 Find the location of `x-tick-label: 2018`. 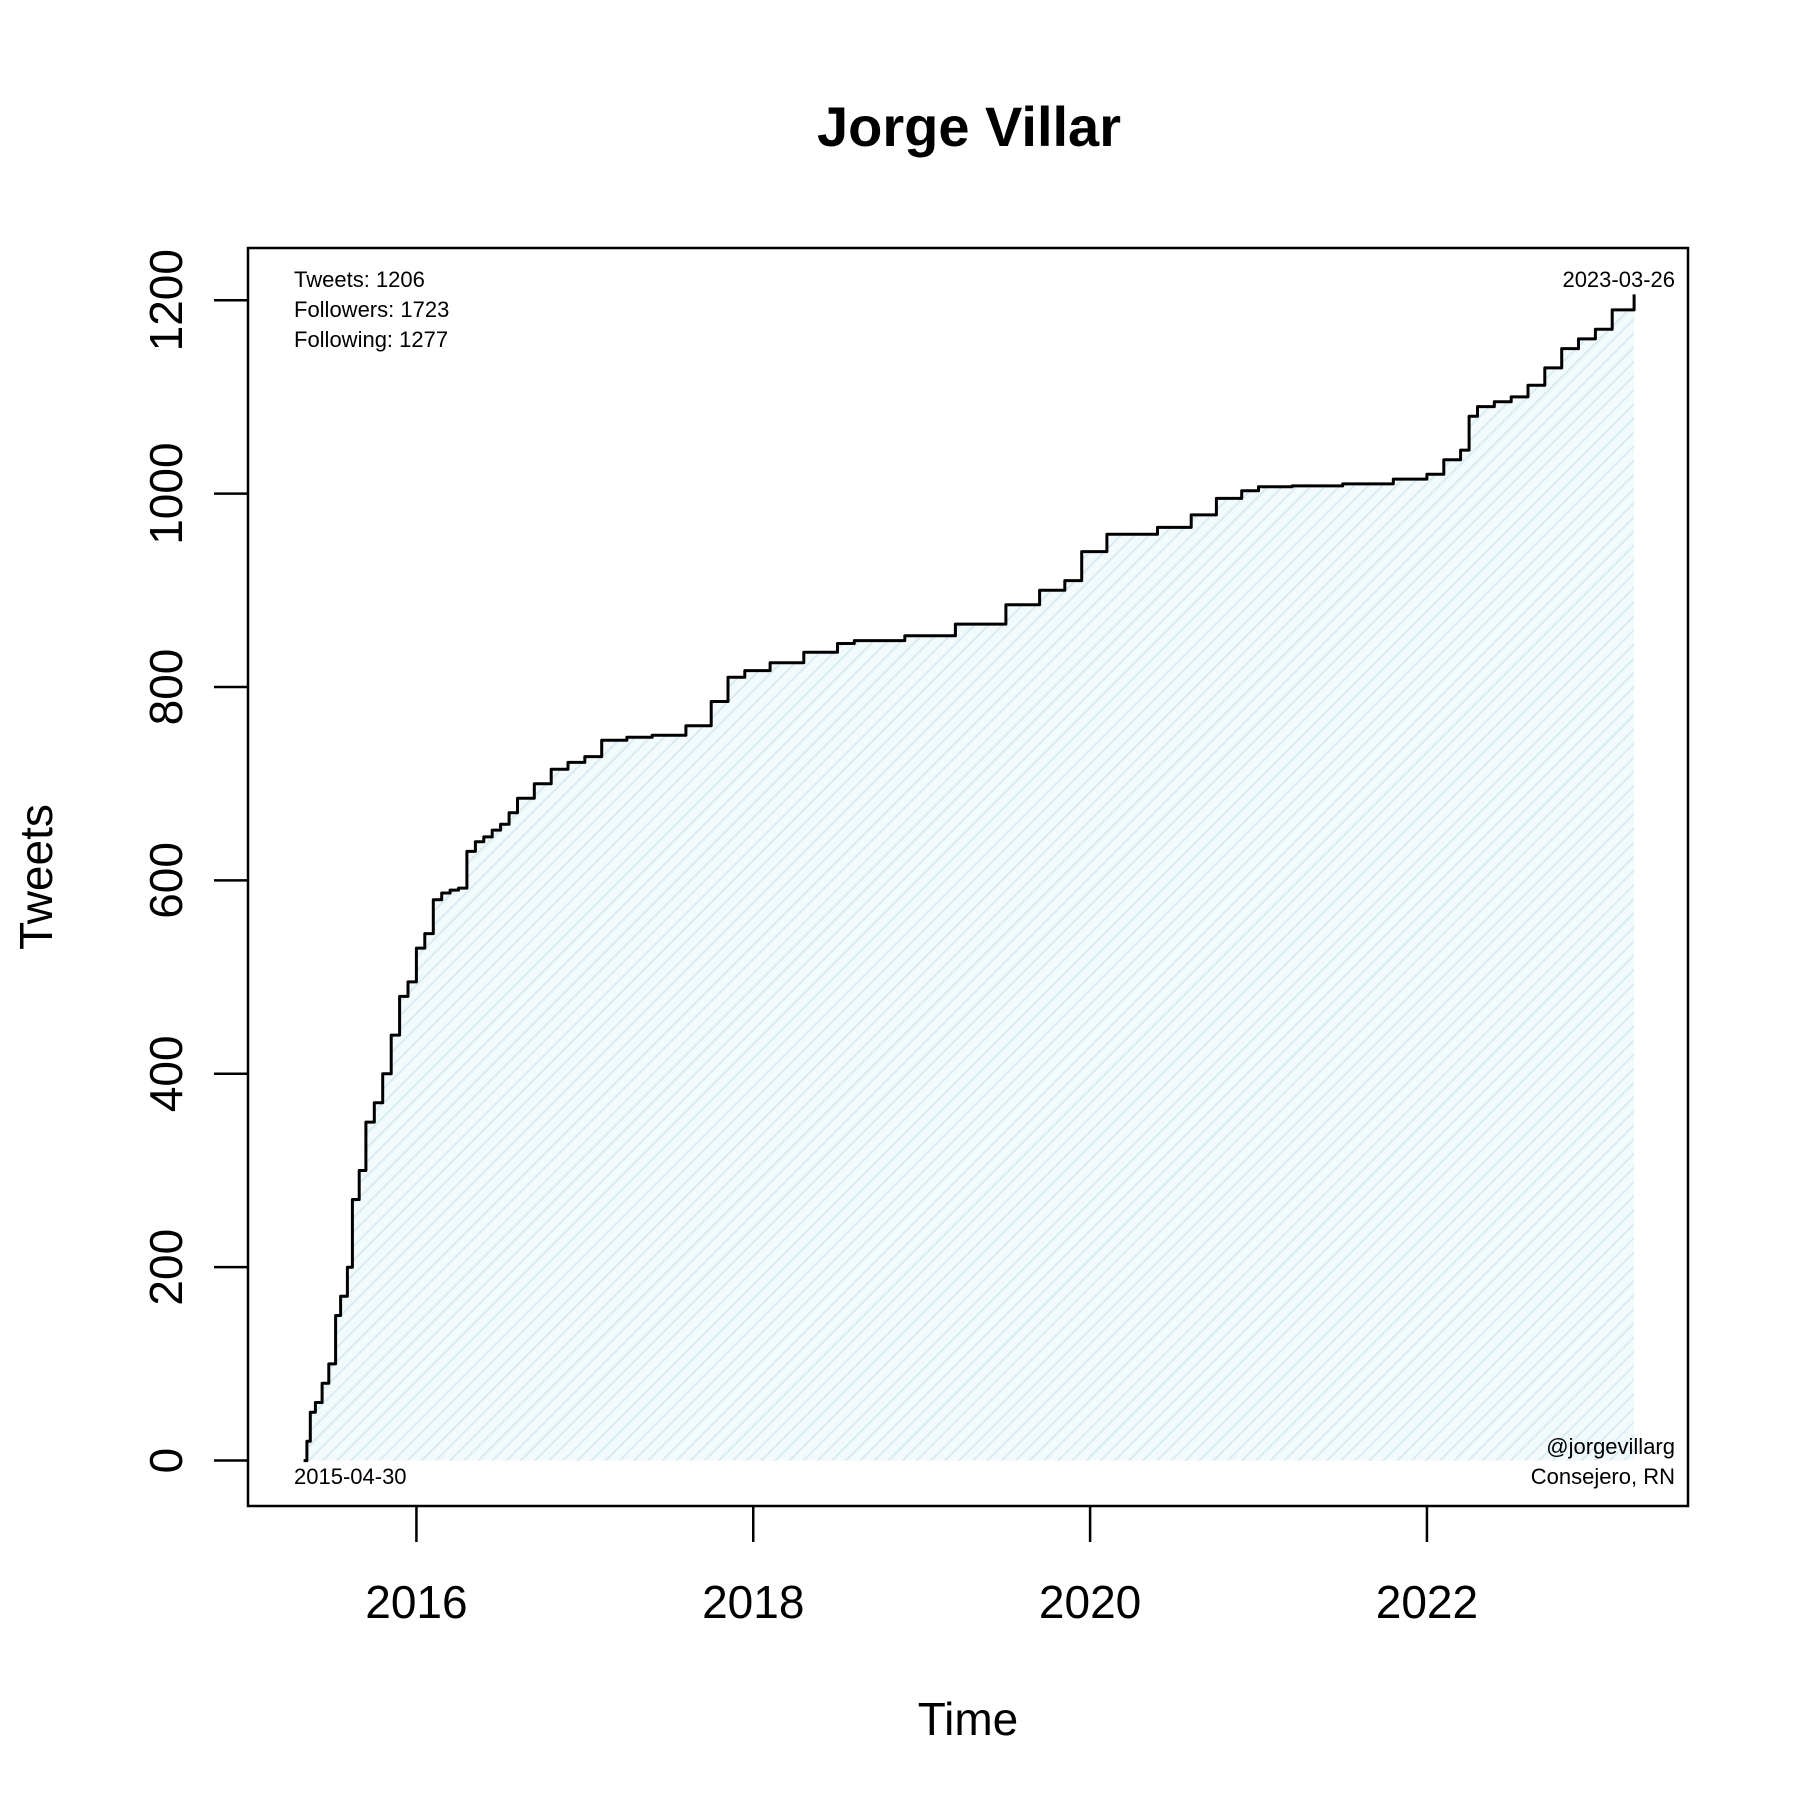

x-tick-label: 2018 is located at coordinates (753, 1602).